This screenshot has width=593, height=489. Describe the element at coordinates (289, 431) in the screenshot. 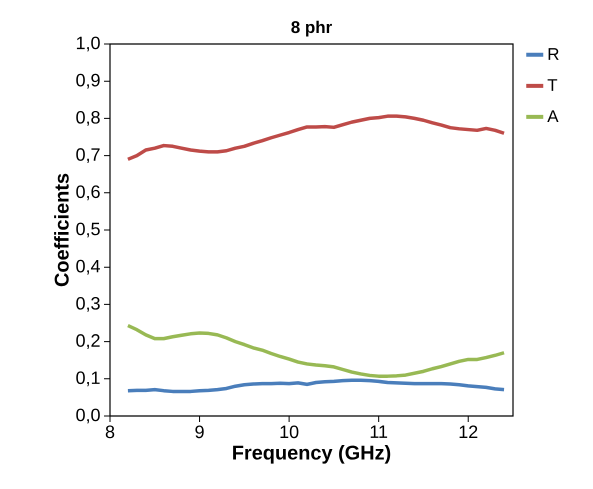

I see `x-tick-label: 10` at that location.